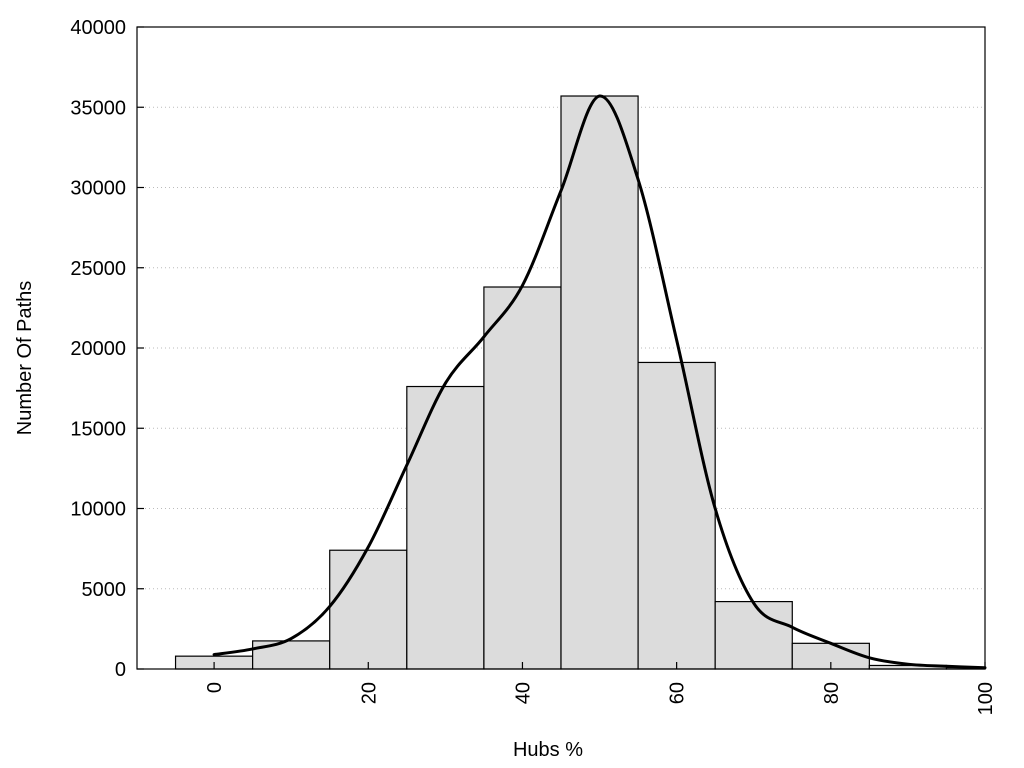  Describe the element at coordinates (600, 688) in the screenshot. I see `x-axis-ticks: 0 20 40 60 80 100` at that location.